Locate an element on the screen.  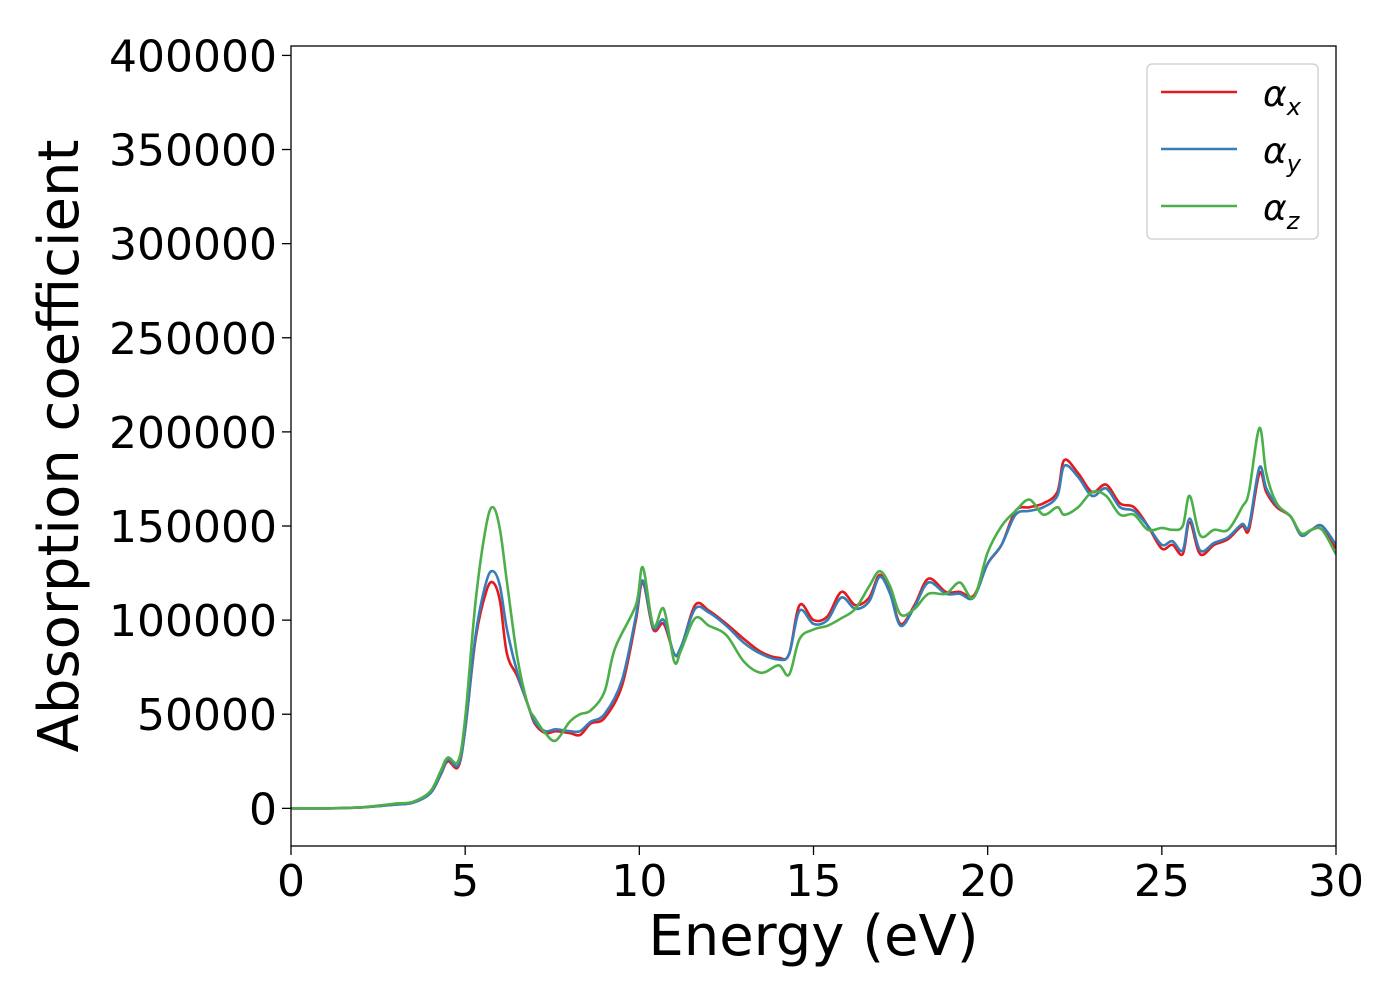
x-axis-ticks: 0 5 10 15 20 25 30 is located at coordinates (820, 876).